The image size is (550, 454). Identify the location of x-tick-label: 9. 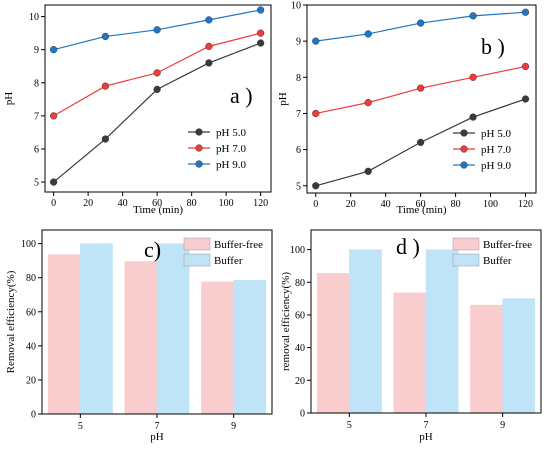
(502, 425).